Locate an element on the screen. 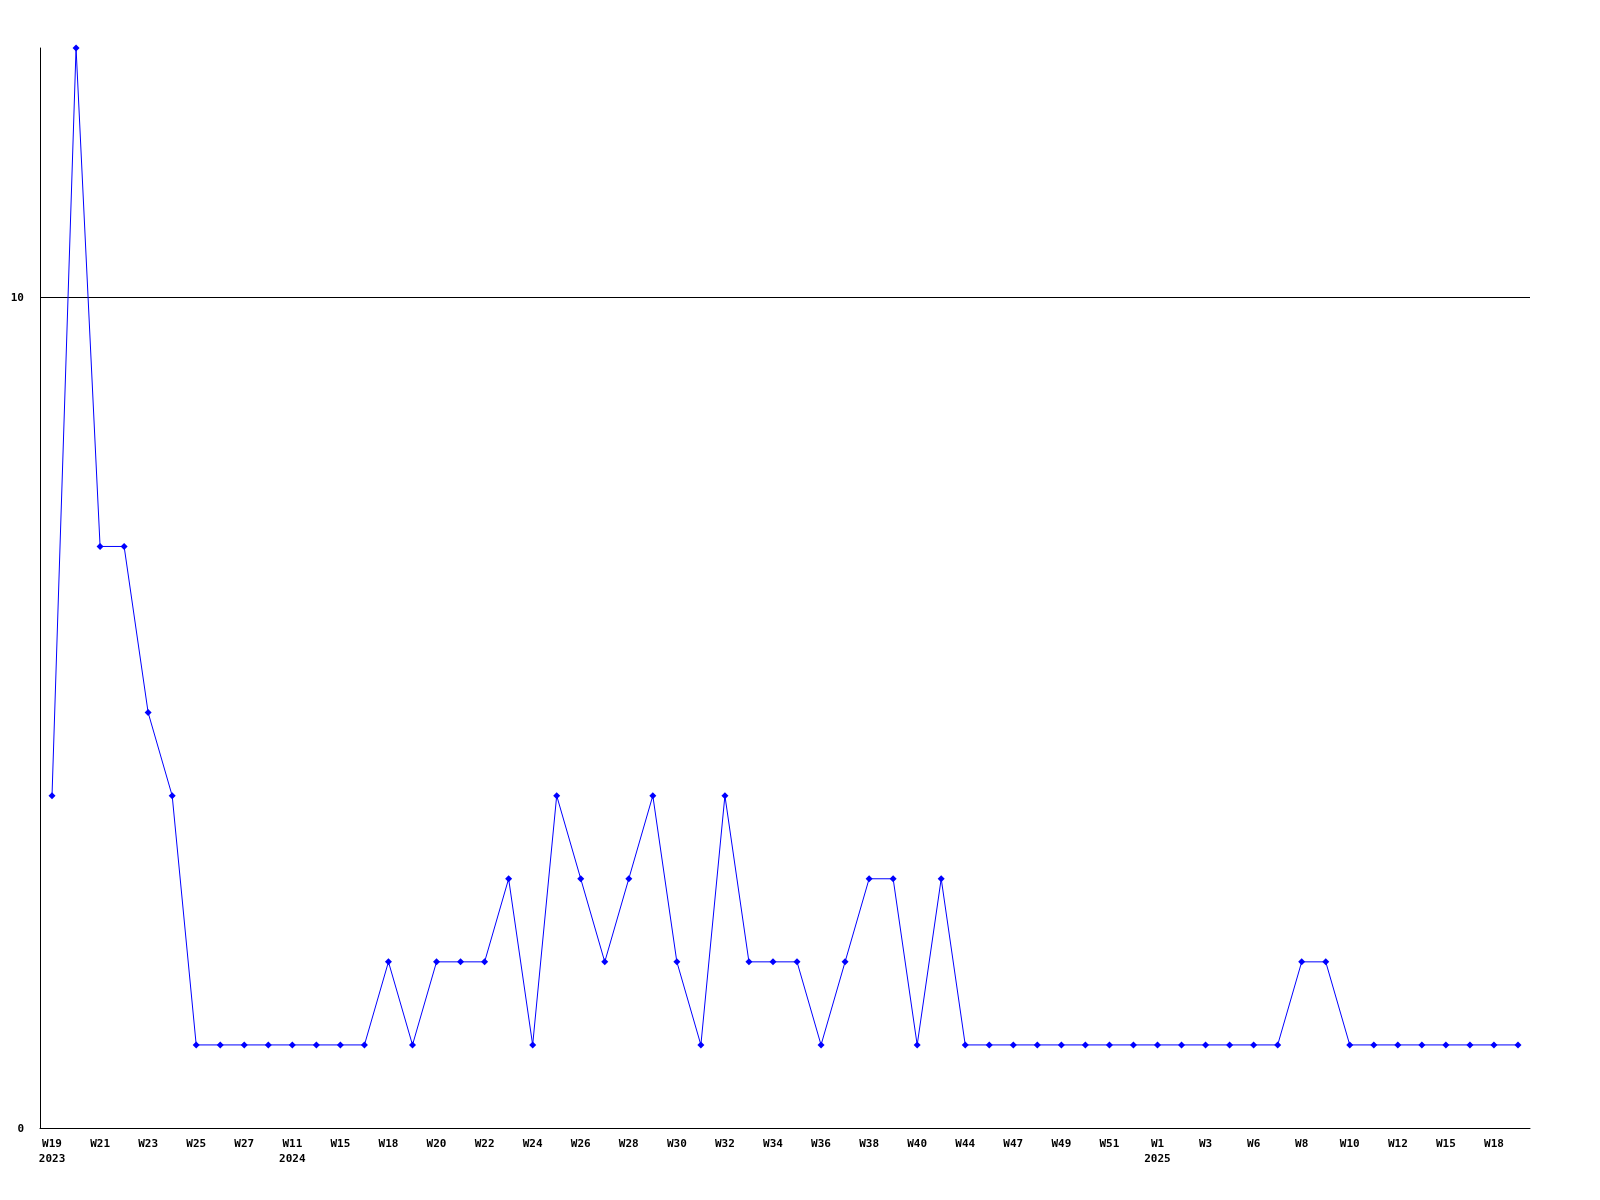  x-tick-label: W27 is located at coordinates (244, 1143).